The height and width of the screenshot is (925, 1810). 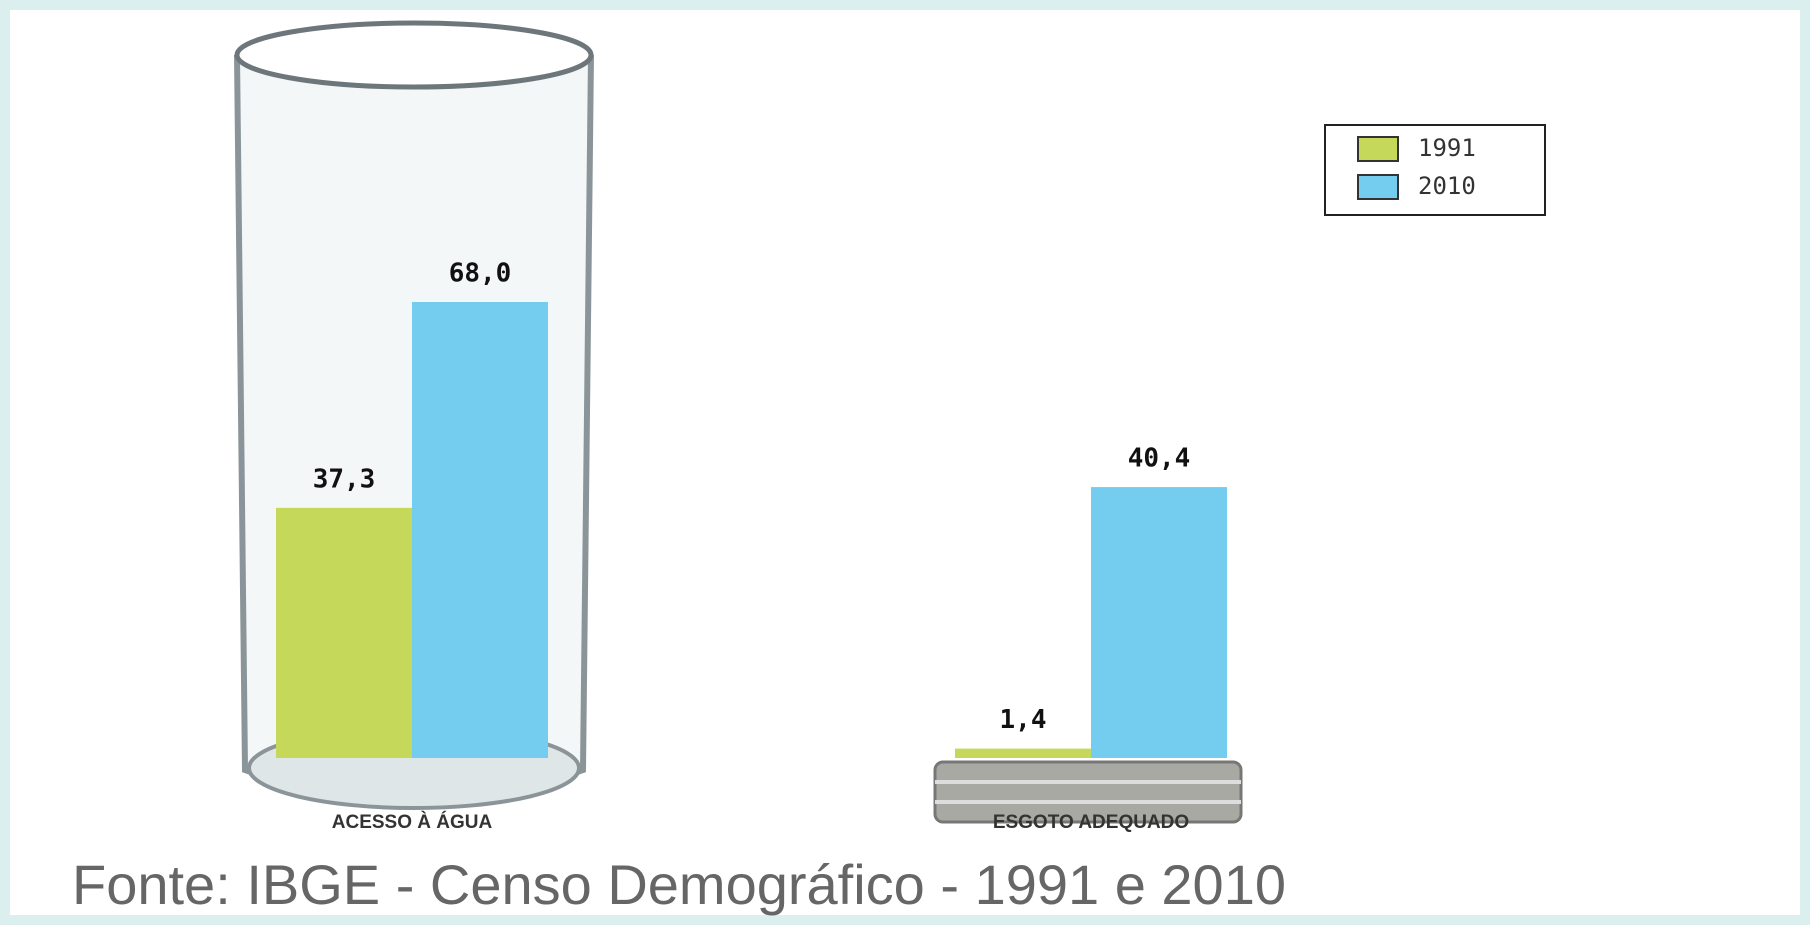 What do you see at coordinates (412, 822) in the screenshot?
I see `x-tick-label: ACESSO À ÁGUA` at bounding box center [412, 822].